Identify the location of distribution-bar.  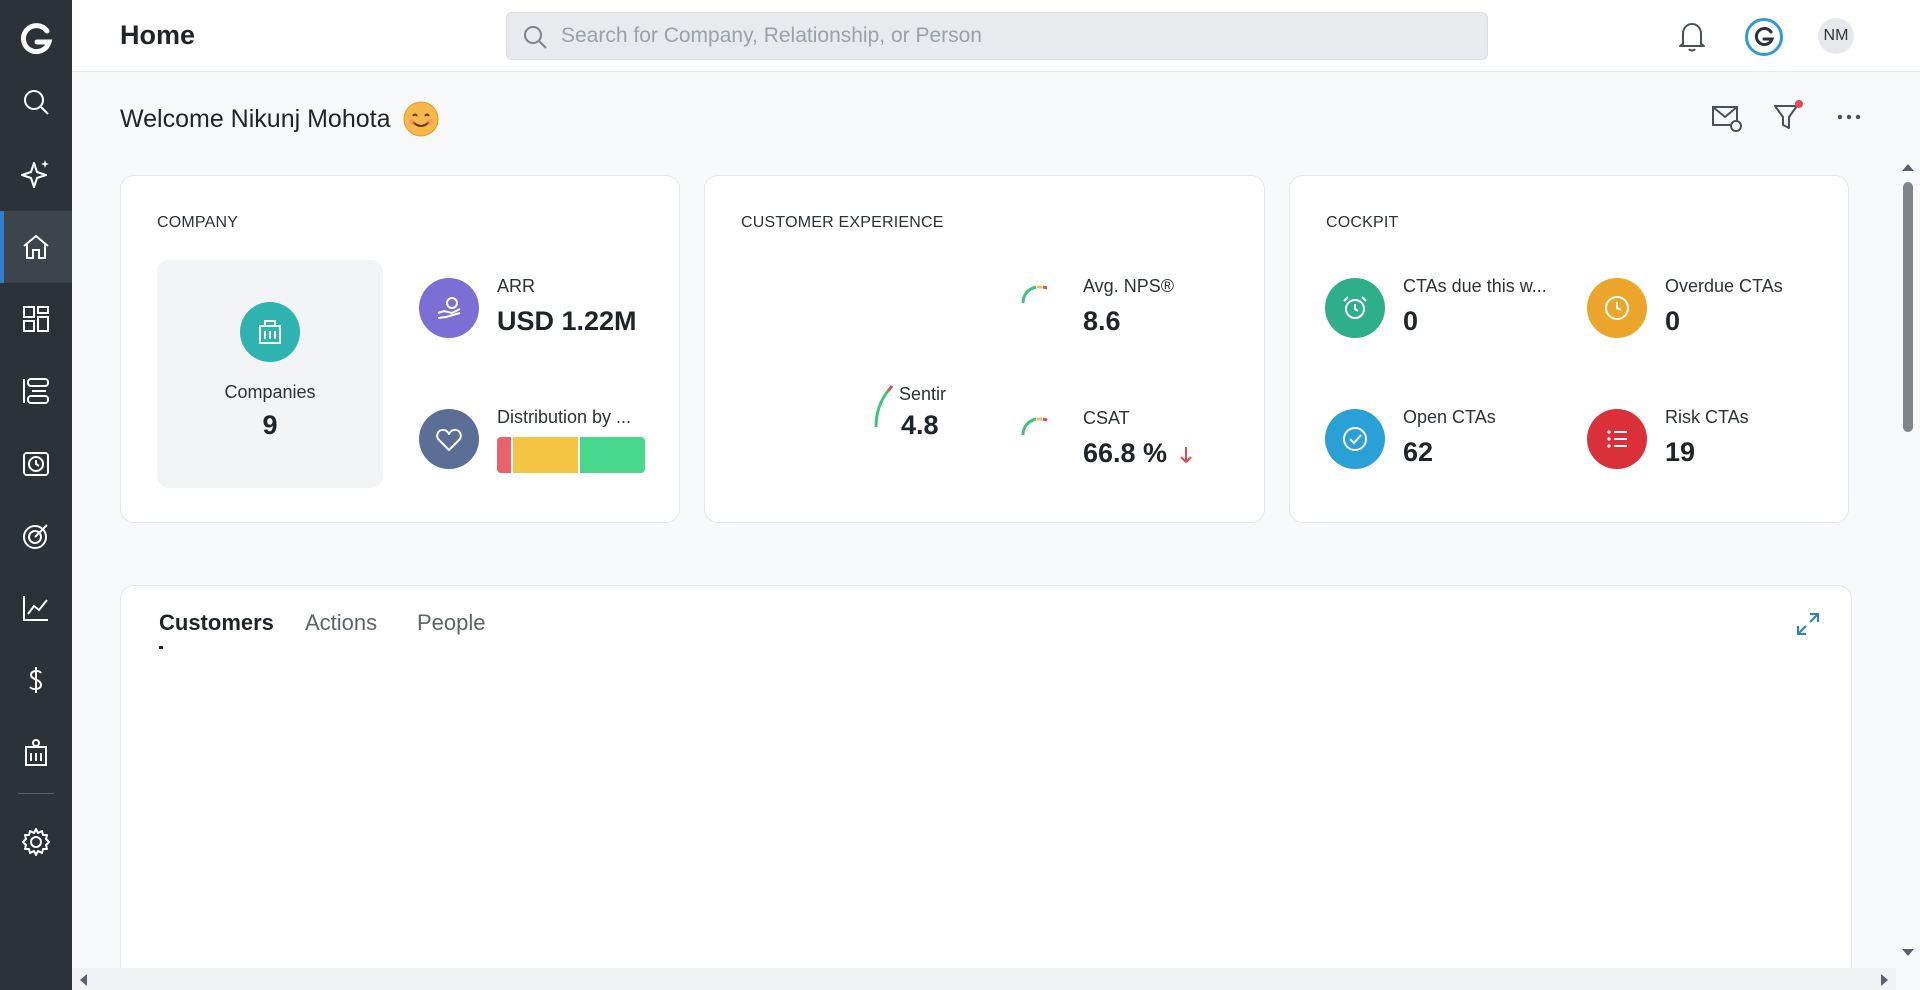
(571, 455).